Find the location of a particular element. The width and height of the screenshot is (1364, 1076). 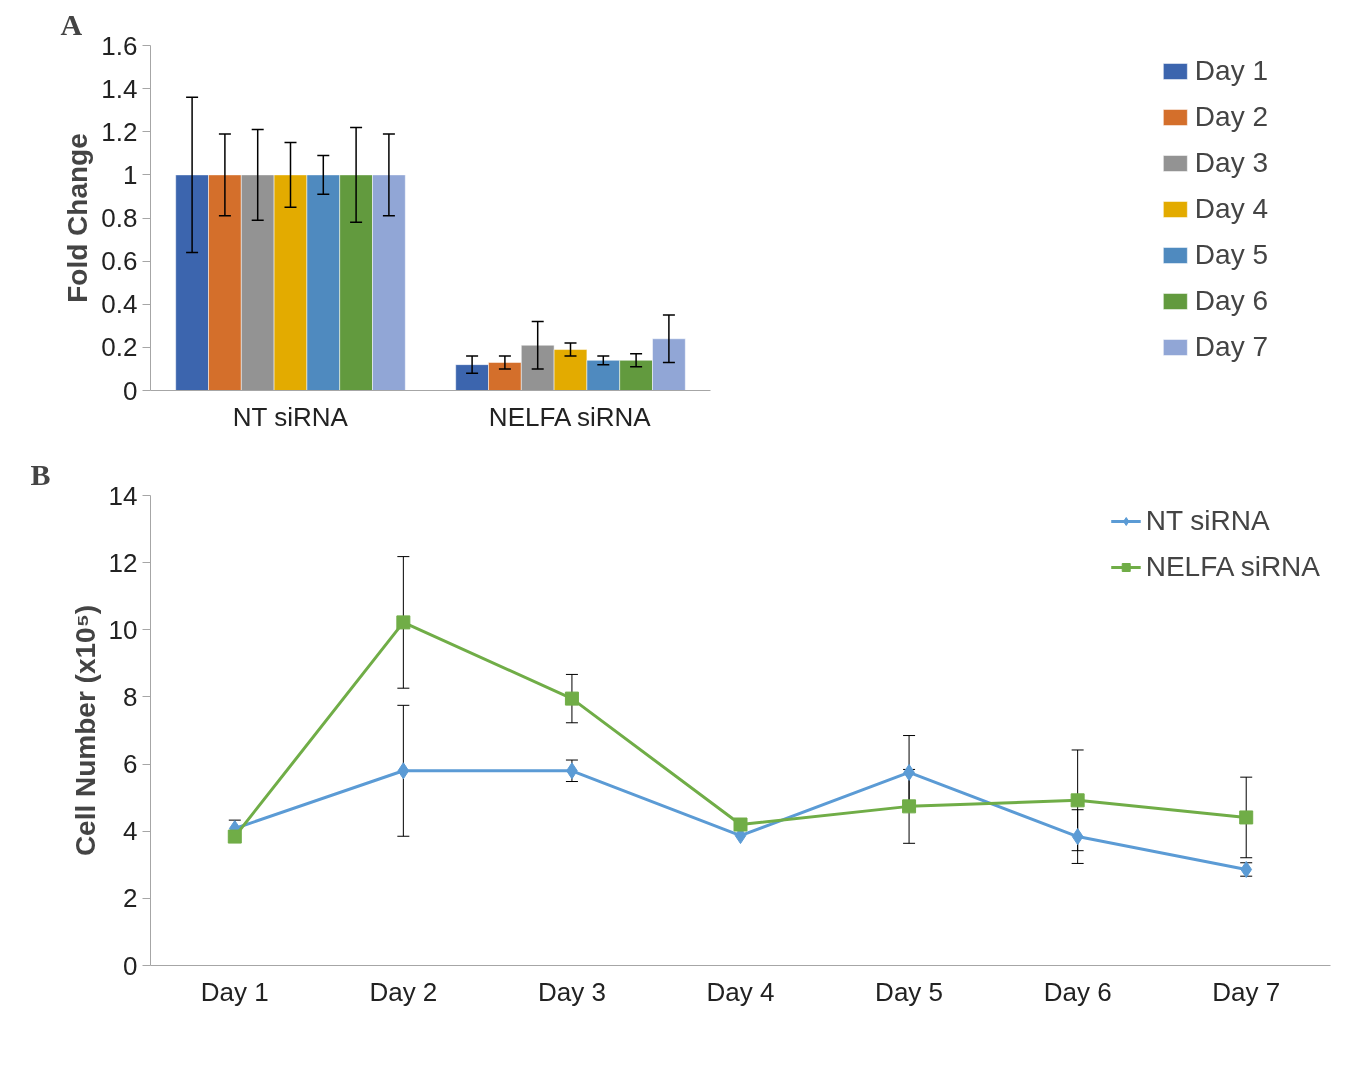

legend-label: Day 5 is located at coordinates (1231, 255).